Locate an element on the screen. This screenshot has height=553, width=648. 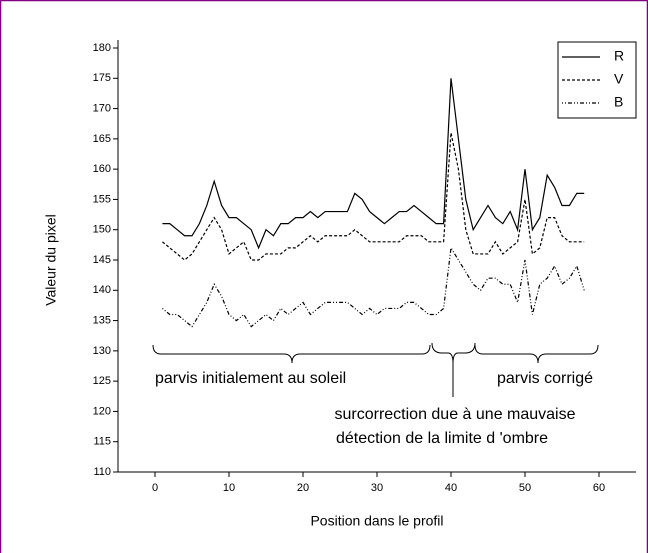
y-tick-label: 165 is located at coordinates (102, 139).